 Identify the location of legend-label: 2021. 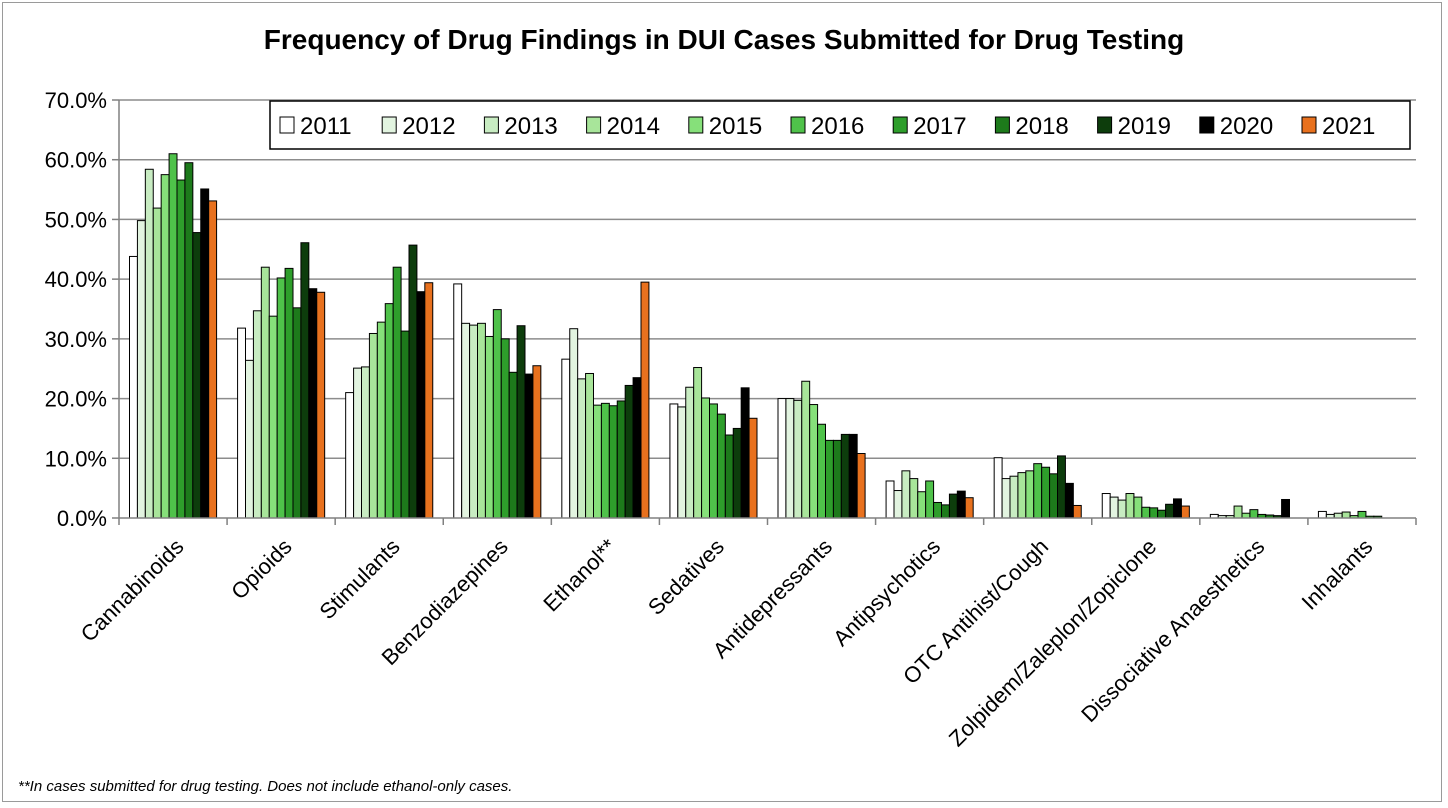
(1348, 126).